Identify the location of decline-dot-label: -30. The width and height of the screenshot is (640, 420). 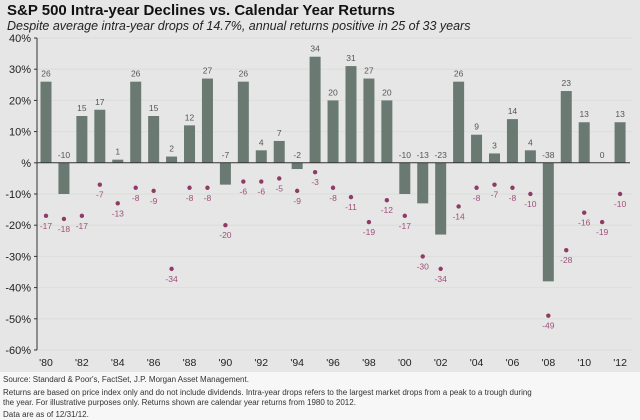
(423, 266).